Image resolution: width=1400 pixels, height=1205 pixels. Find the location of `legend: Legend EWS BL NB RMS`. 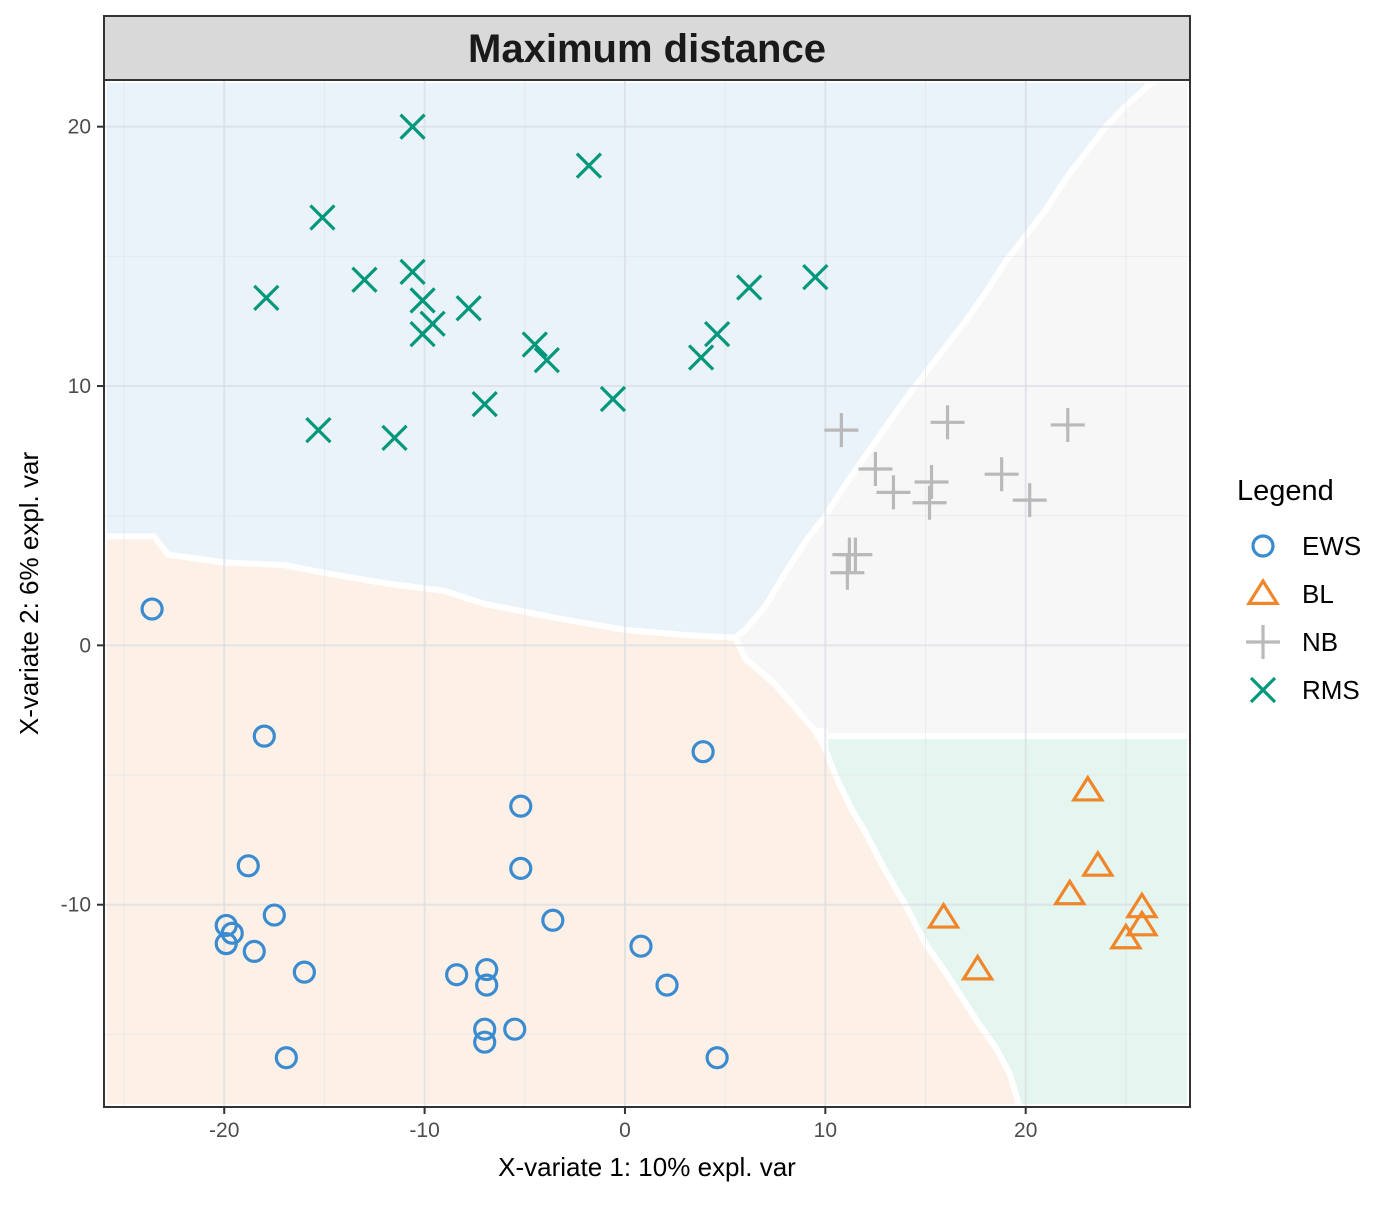

legend: Legend EWS BL NB RMS is located at coordinates (1299, 590).